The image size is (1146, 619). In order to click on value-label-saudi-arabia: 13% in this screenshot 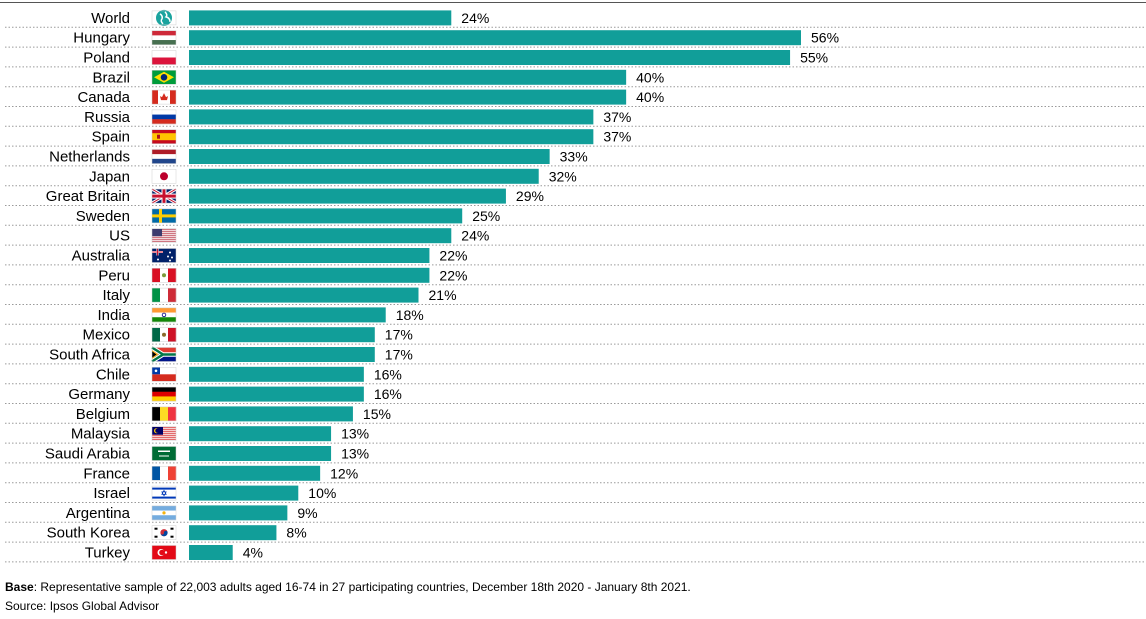, I will do `click(355, 454)`.